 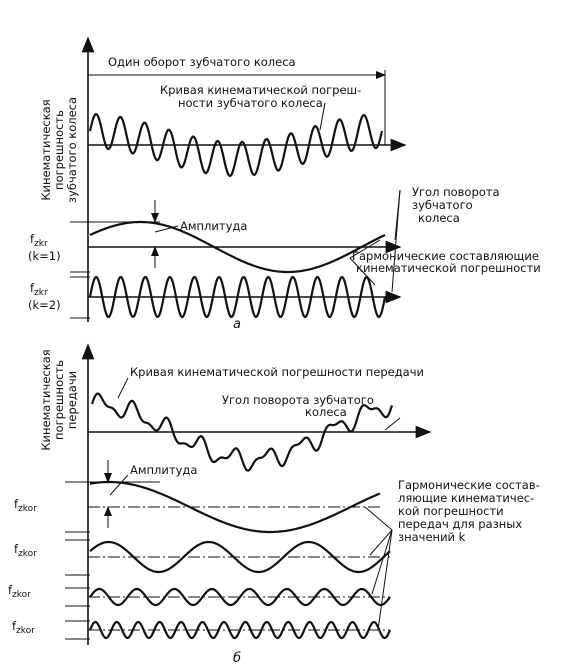 I want to click on label: значений k, so click(x=432, y=537).